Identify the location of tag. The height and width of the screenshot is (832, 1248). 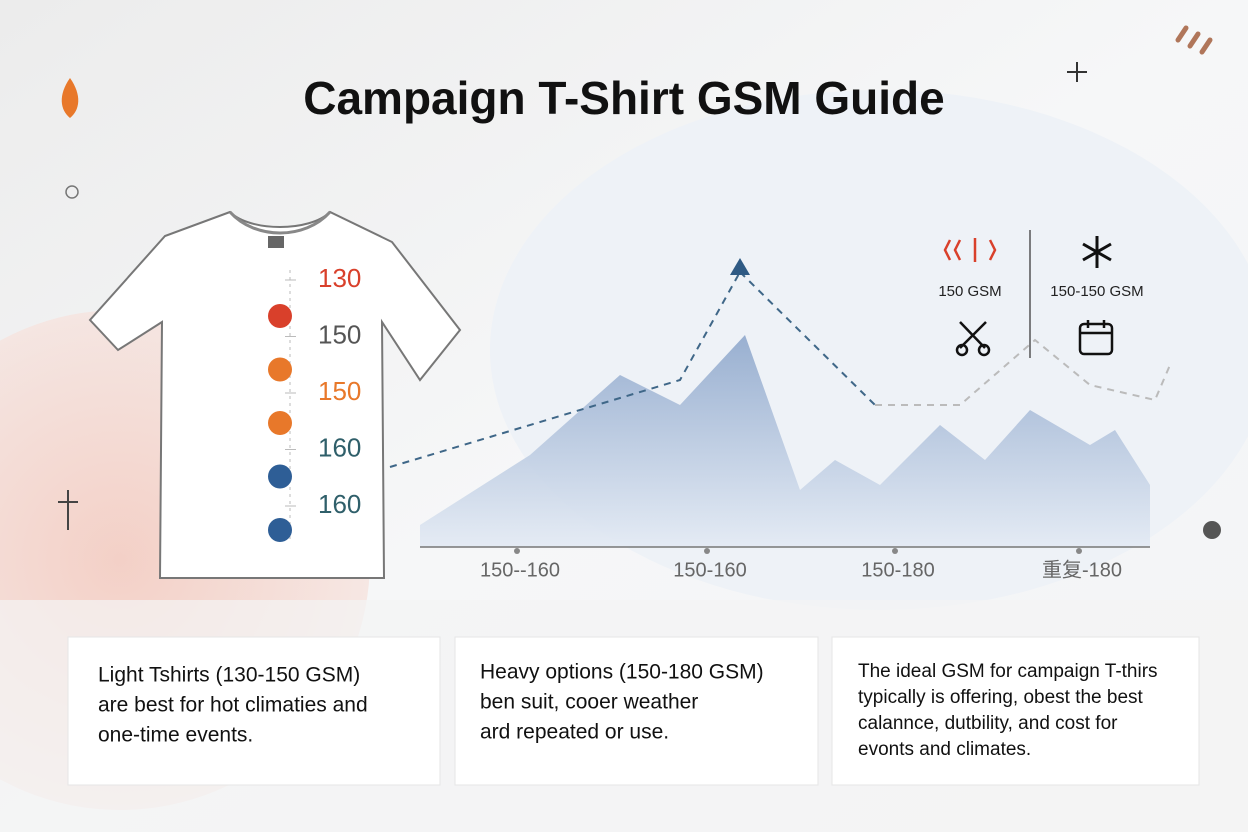
(276, 242).